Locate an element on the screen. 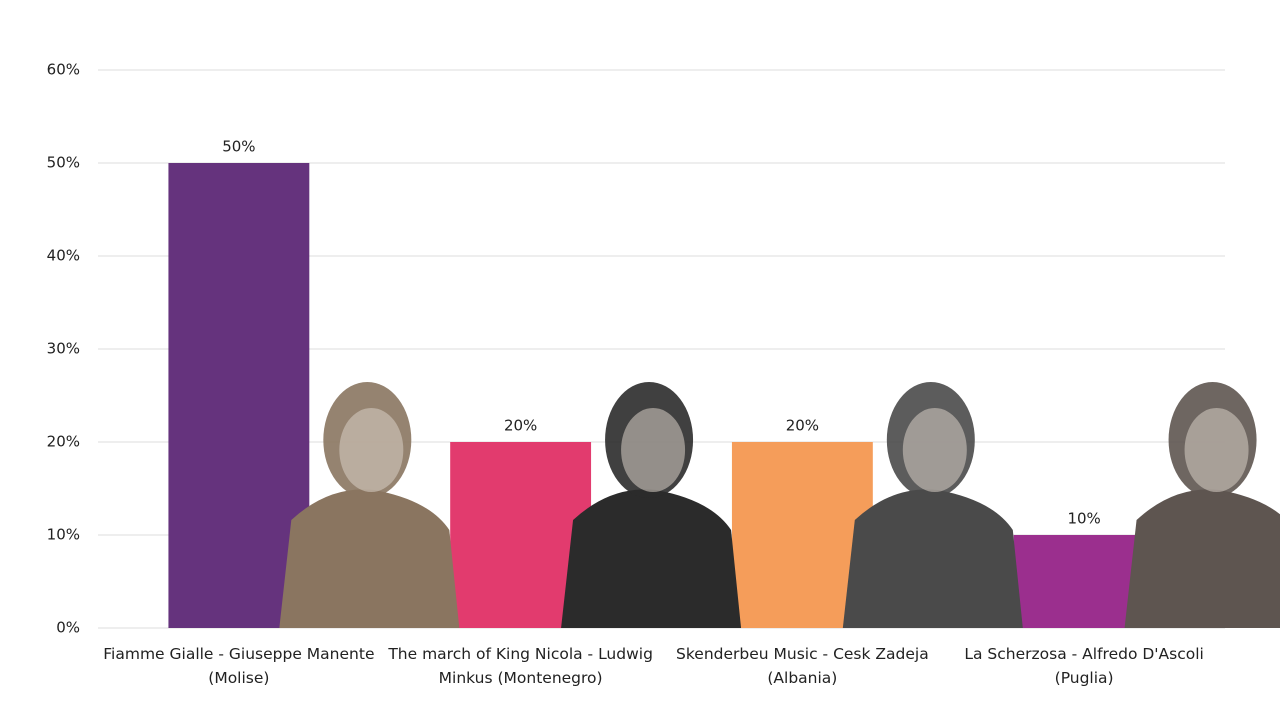  value-label: 50% is located at coordinates (238, 147).